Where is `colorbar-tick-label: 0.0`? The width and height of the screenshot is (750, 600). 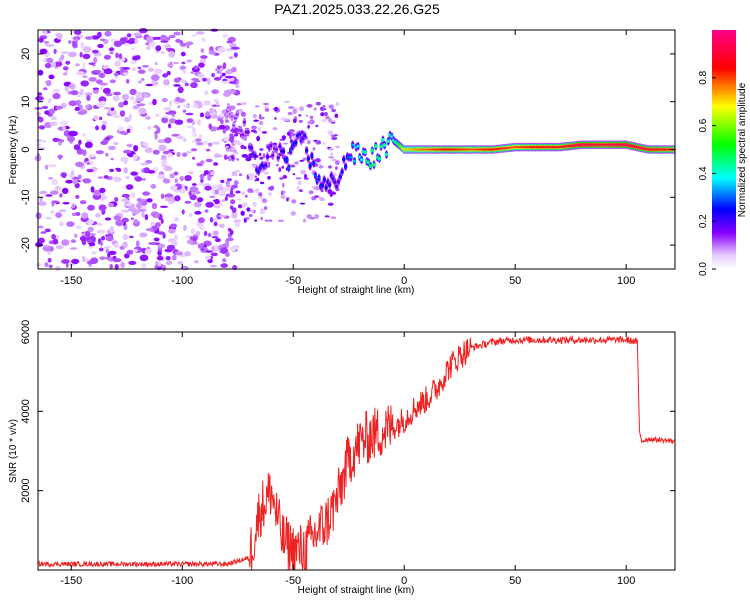 colorbar-tick-label: 0.0 is located at coordinates (703, 269).